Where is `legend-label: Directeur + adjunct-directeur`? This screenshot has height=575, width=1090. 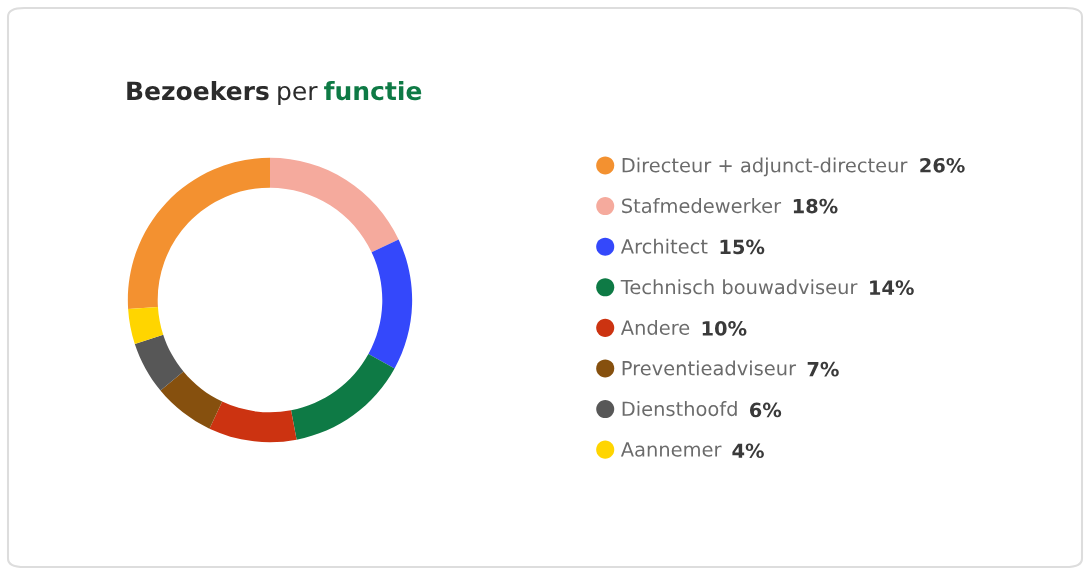
legend-label: Directeur + adjunct-directeur is located at coordinates (765, 167).